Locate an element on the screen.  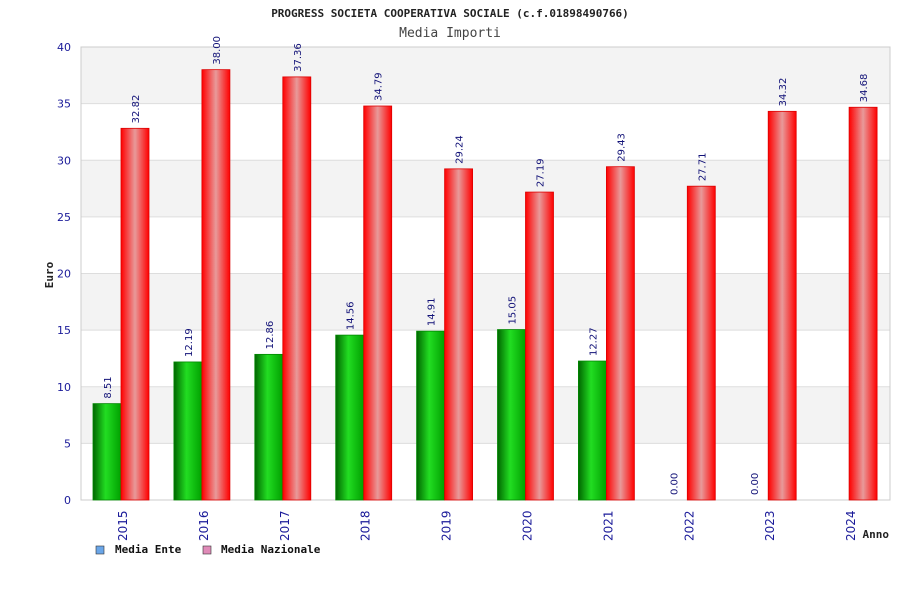
y-tick-label: 10 is located at coordinates (64, 387).